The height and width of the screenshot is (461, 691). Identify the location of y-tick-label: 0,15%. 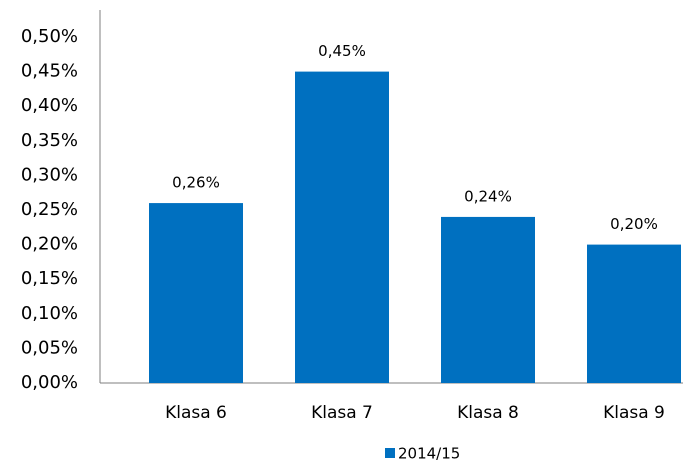
(49, 278).